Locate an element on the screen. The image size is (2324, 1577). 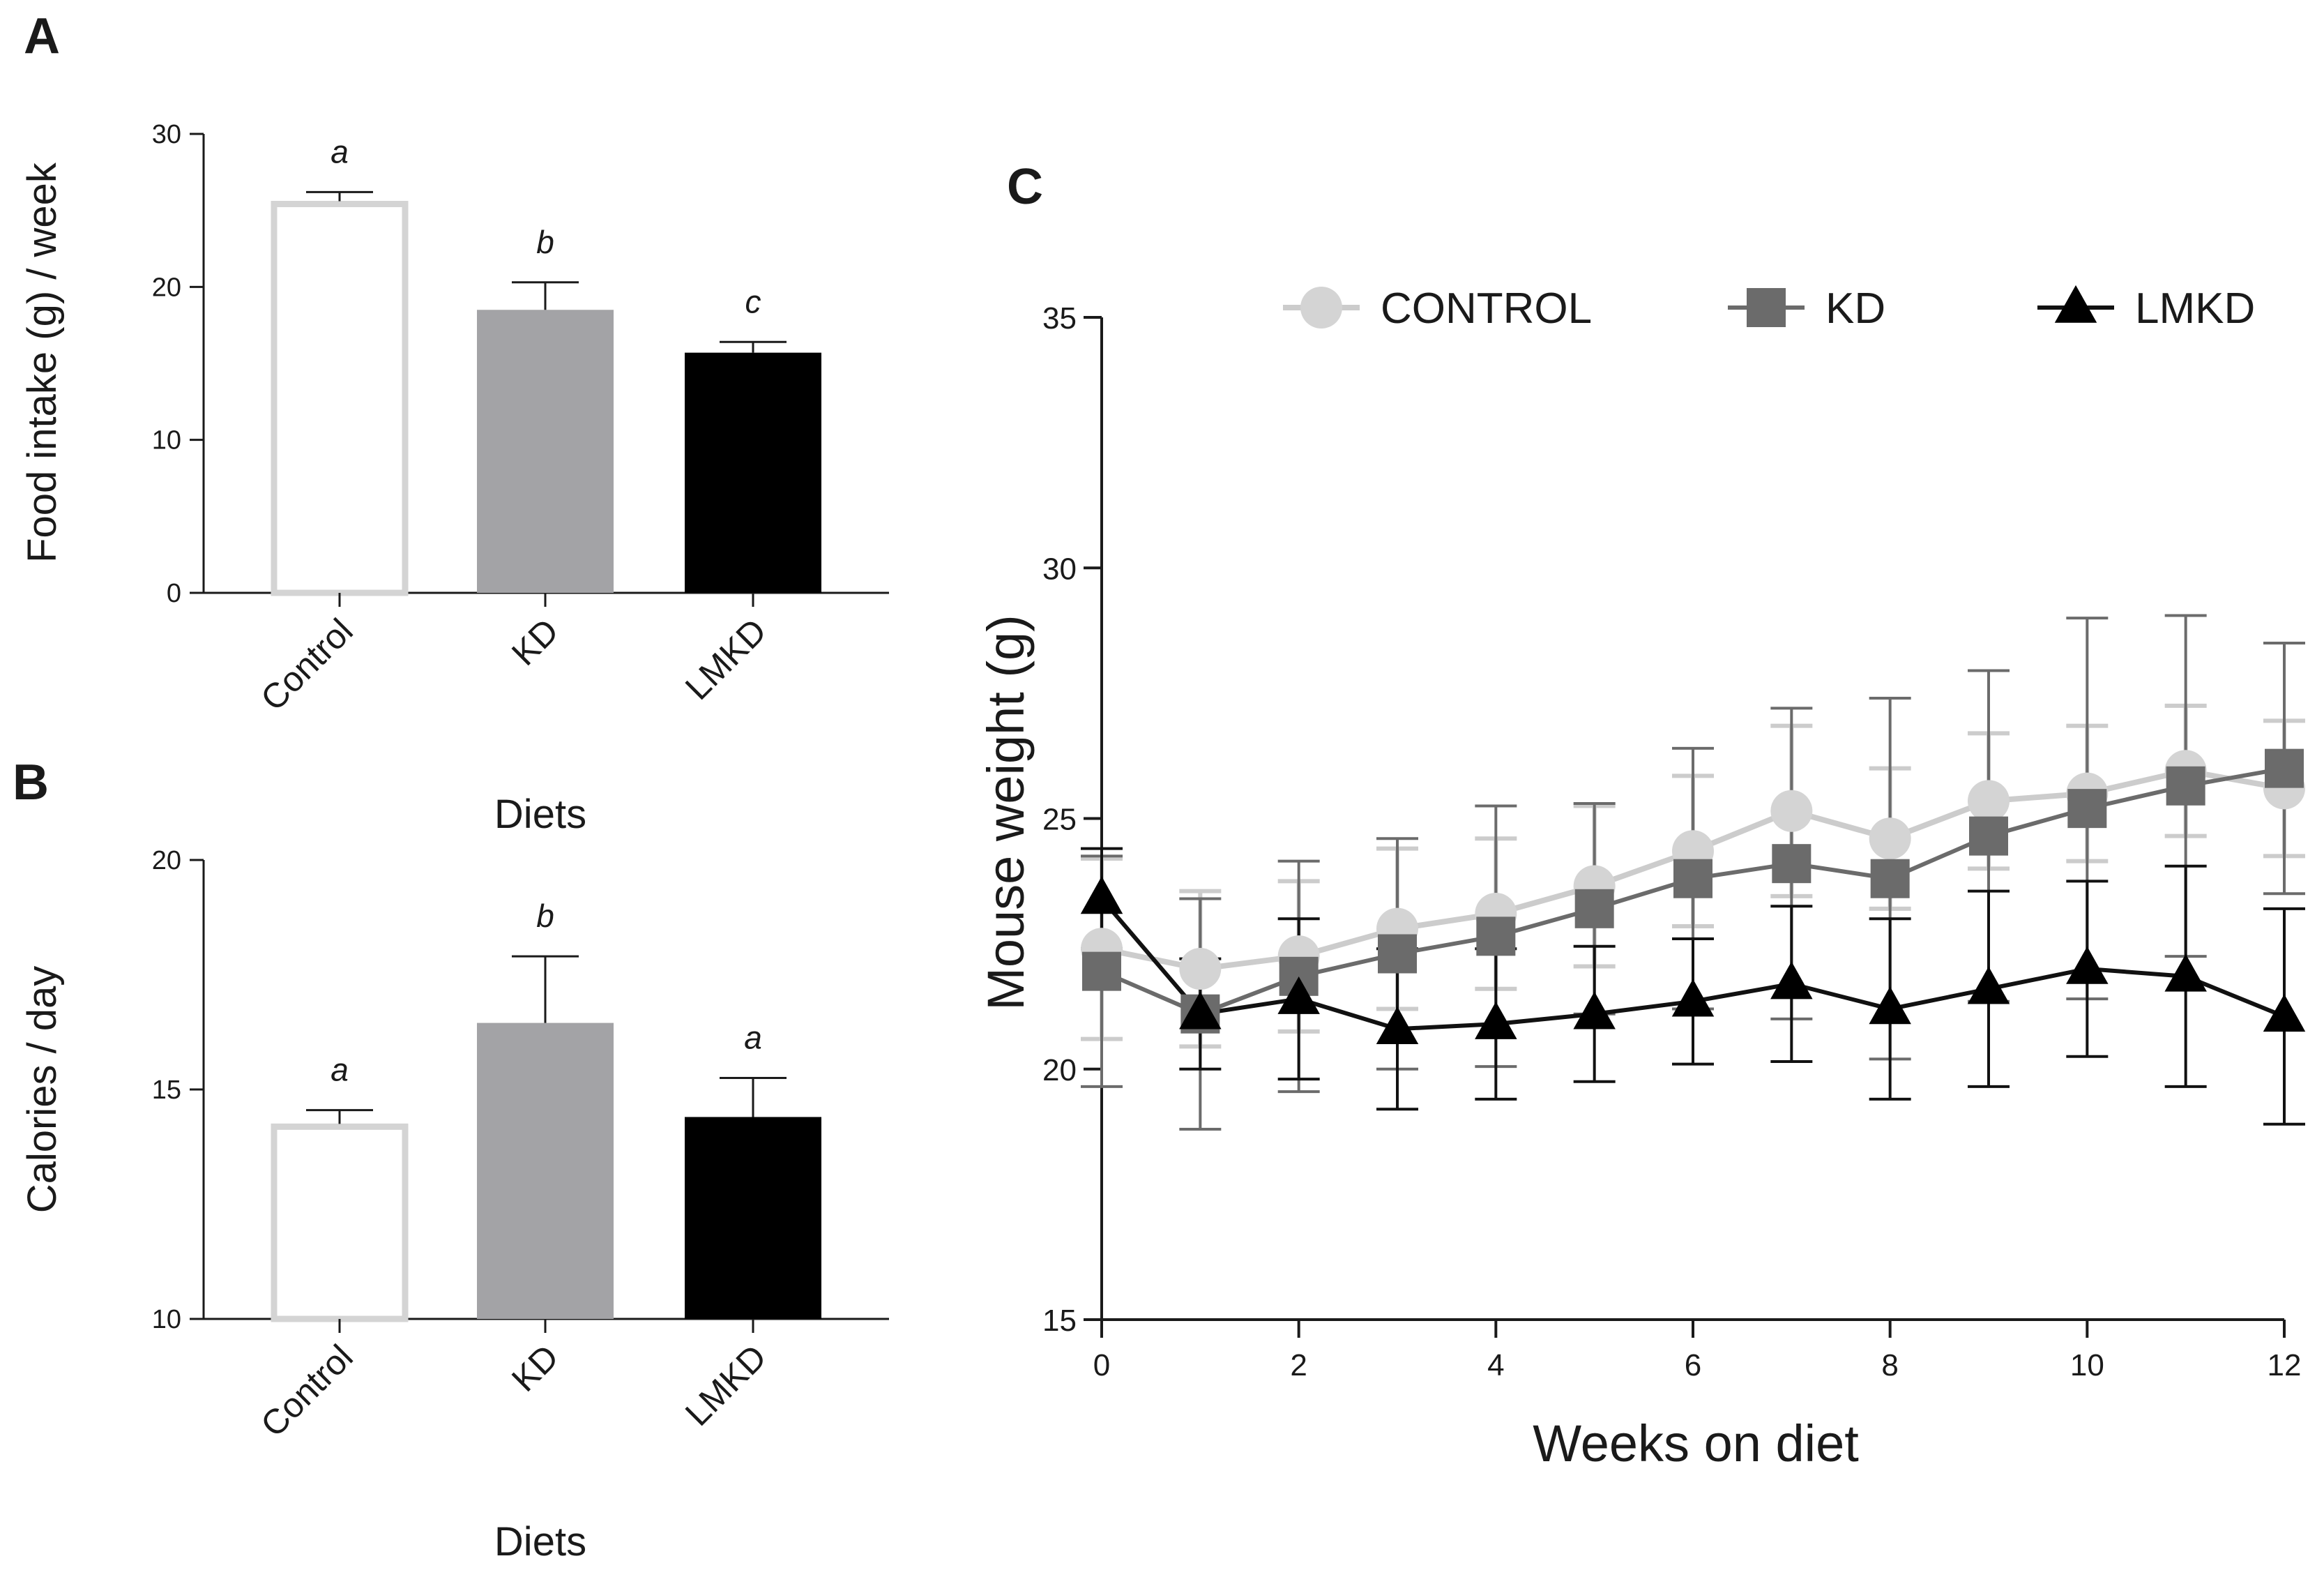
x-tick-label: 10 is located at coordinates (2087, 1365).